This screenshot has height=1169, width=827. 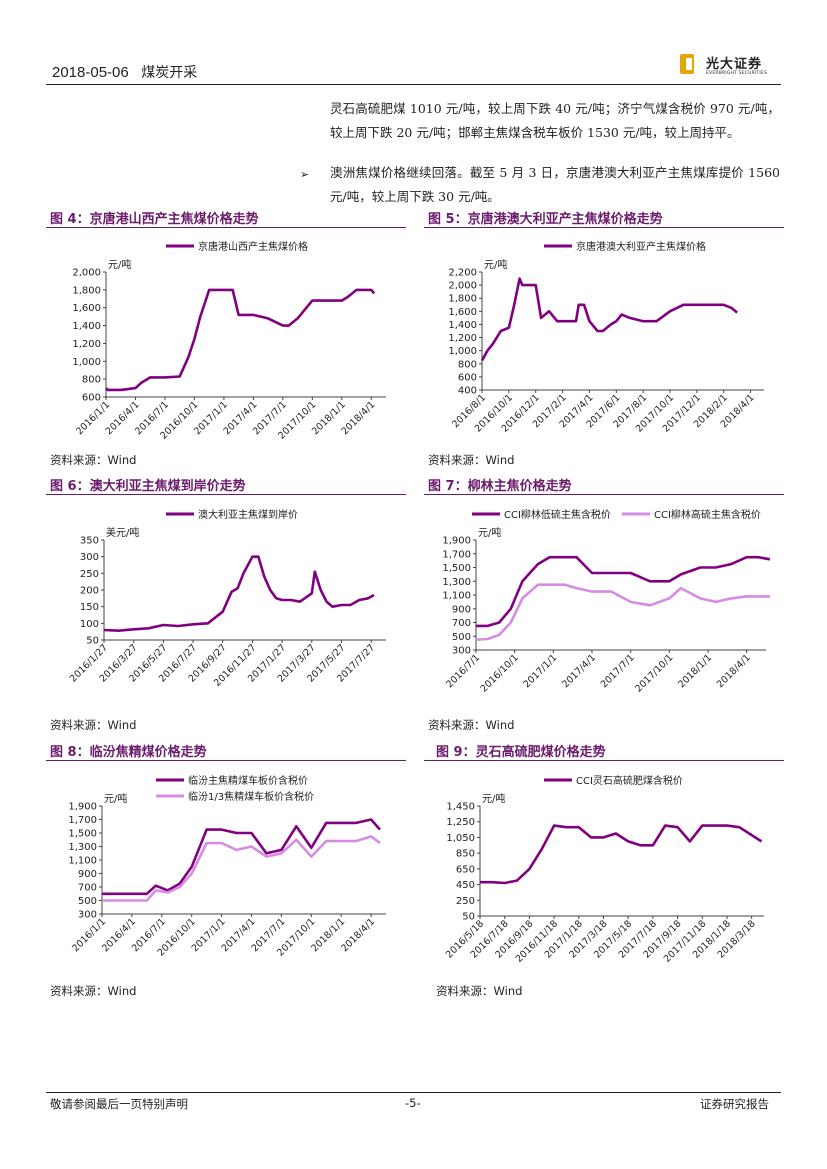 I want to click on y-tick-label: 1,300, so click(x=456, y=582).